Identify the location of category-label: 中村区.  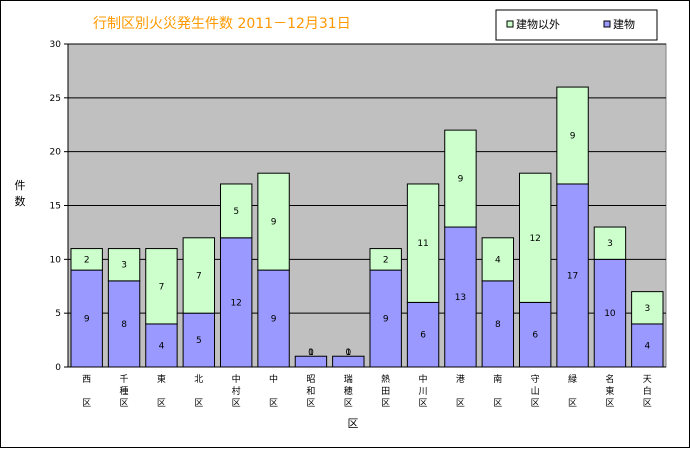
(236, 391).